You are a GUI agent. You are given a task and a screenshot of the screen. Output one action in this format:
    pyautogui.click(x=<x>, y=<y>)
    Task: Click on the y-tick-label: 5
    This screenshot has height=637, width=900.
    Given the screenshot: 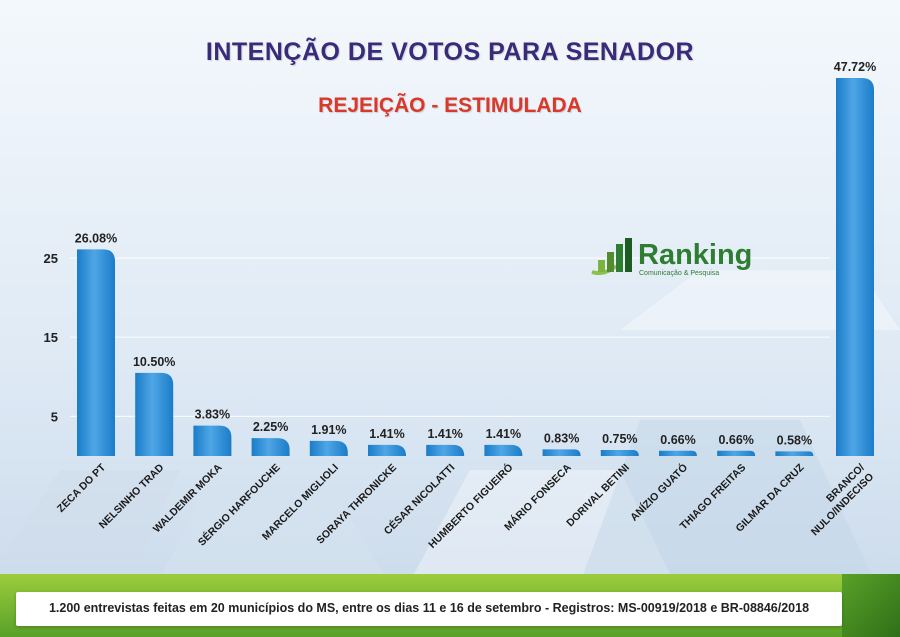 What is the action you would take?
    pyautogui.click(x=54, y=416)
    